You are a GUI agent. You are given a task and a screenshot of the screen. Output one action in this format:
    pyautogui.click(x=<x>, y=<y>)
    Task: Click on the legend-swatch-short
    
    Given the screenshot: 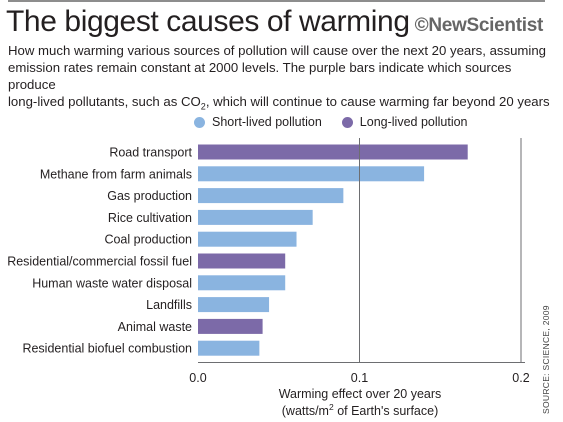 What is the action you would take?
    pyautogui.click(x=199, y=122)
    